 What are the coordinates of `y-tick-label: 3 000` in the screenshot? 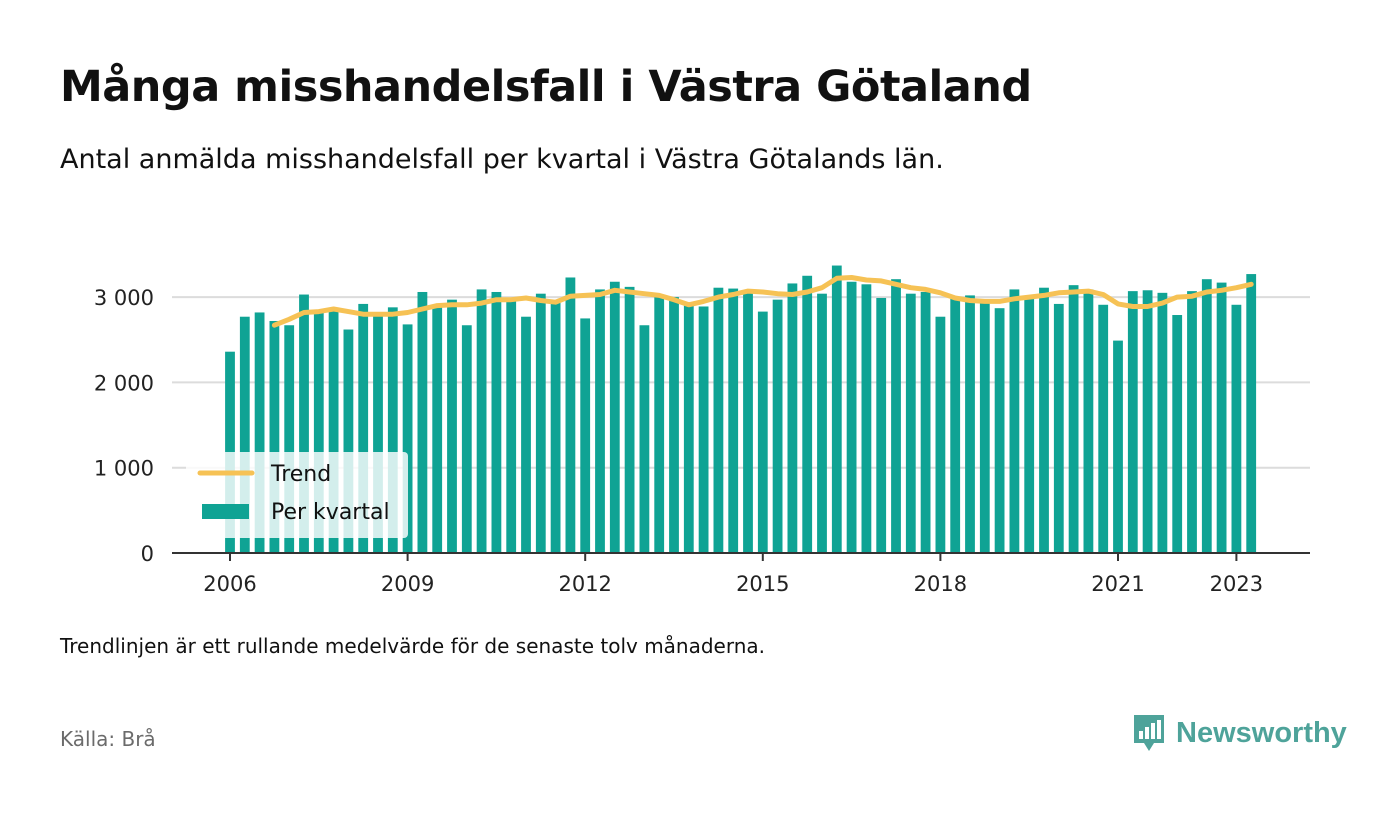 It's located at (124, 298).